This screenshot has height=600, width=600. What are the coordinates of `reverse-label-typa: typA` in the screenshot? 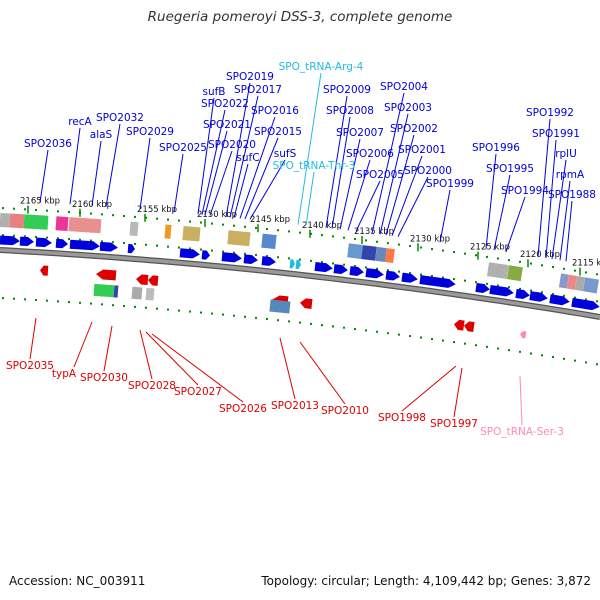 It's located at (64, 374).